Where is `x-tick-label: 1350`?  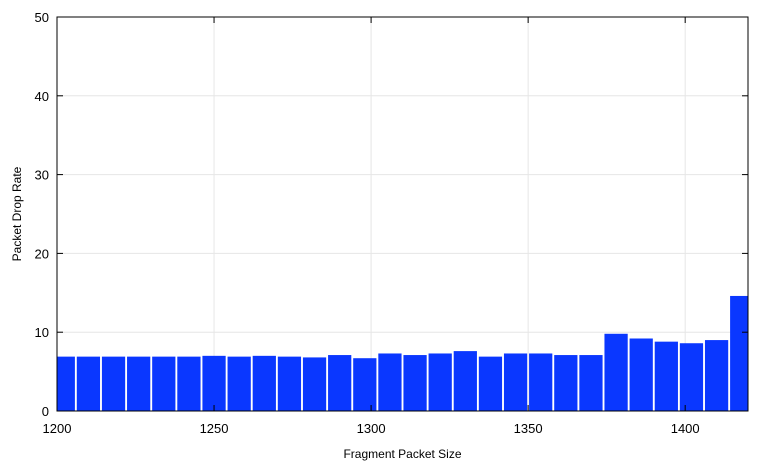 x-tick-label: 1350 is located at coordinates (528, 428).